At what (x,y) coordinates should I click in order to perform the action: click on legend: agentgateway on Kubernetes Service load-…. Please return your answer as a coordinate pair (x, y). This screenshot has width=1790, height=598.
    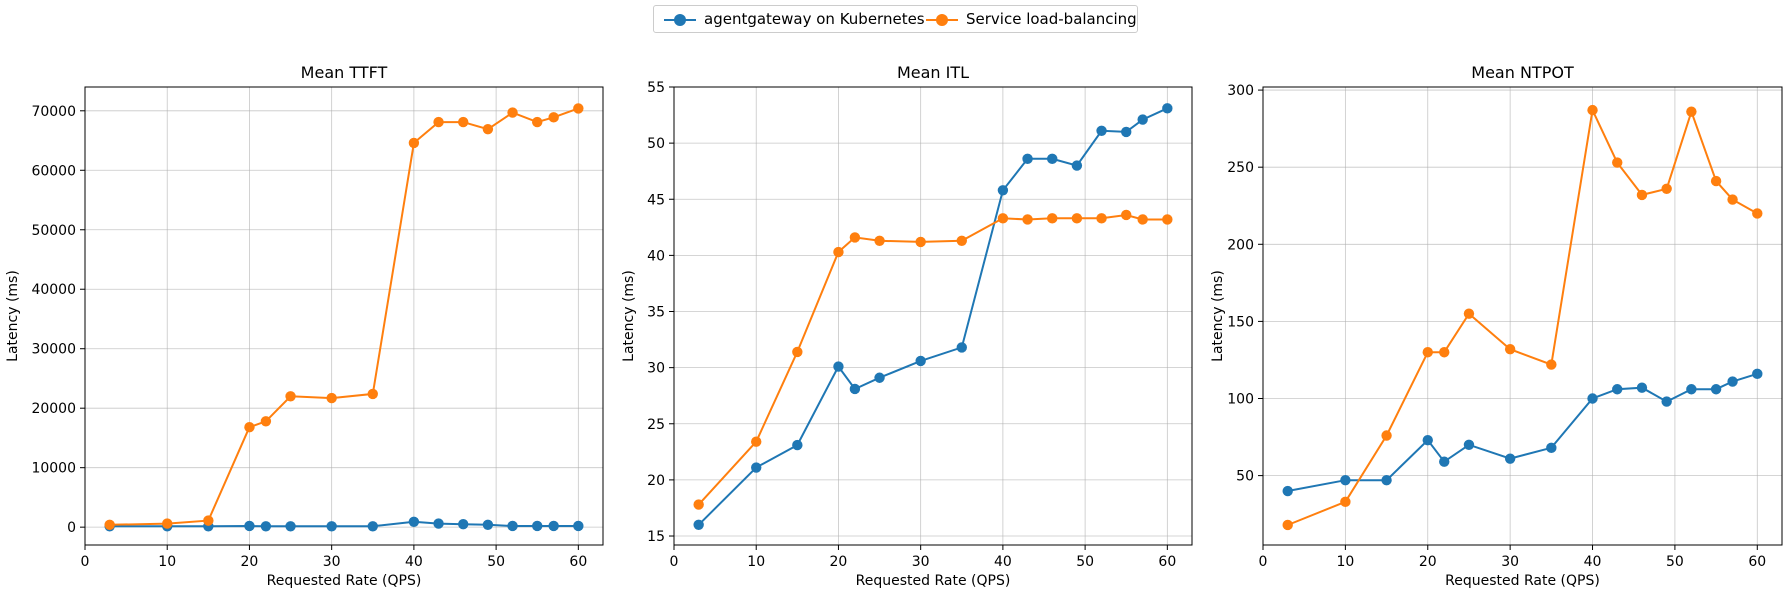
    Looking at the image, I should click on (895, 19).